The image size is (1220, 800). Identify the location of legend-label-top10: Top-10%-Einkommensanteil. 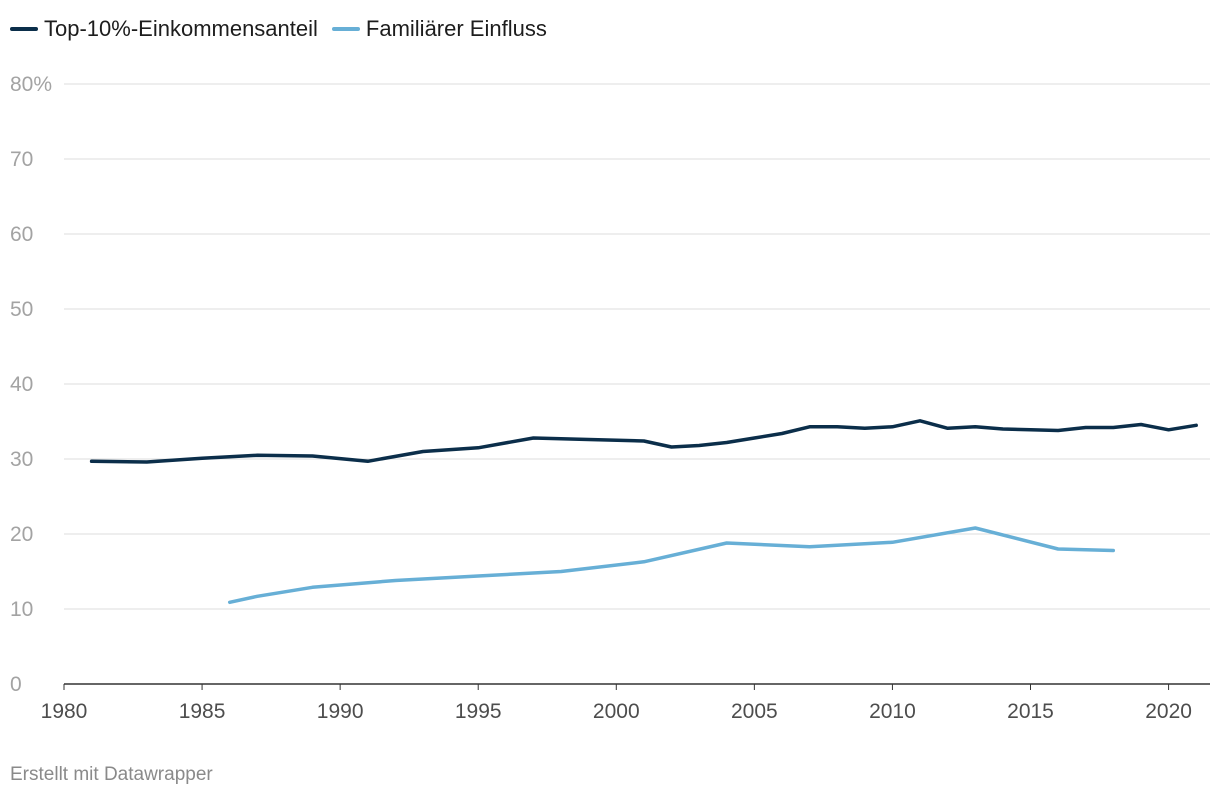
(181, 28).